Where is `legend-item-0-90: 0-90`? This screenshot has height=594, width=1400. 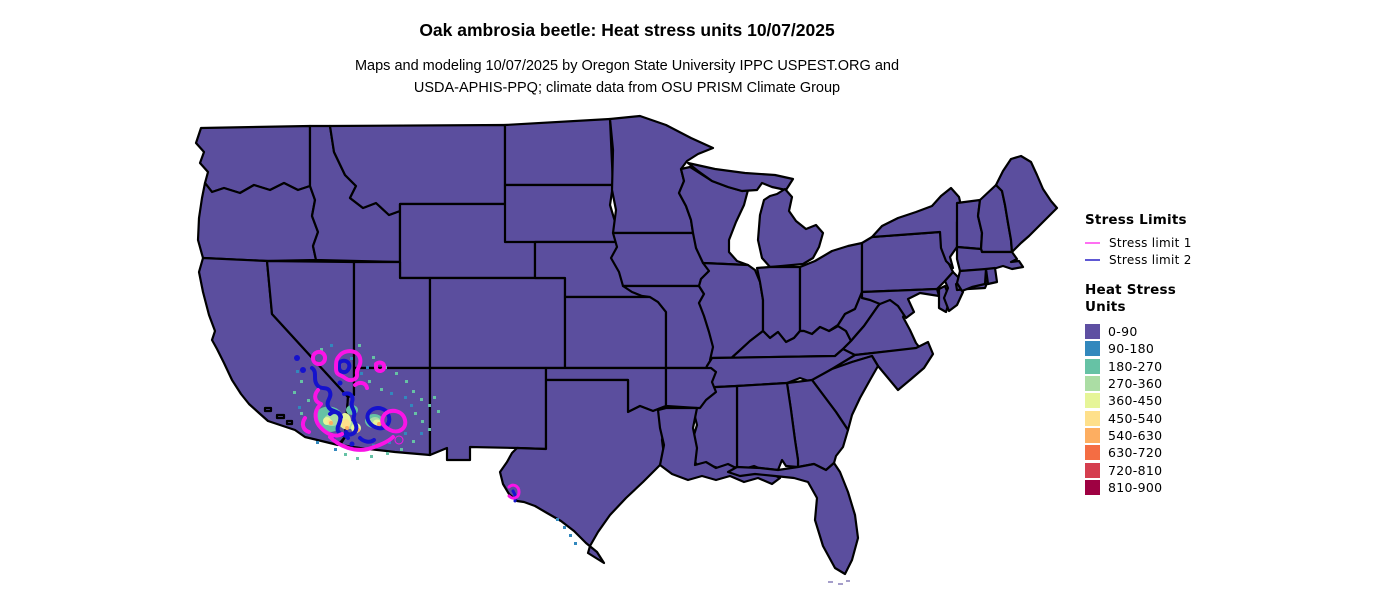
legend-item-0-90: 0-90 is located at coordinates (1170, 331).